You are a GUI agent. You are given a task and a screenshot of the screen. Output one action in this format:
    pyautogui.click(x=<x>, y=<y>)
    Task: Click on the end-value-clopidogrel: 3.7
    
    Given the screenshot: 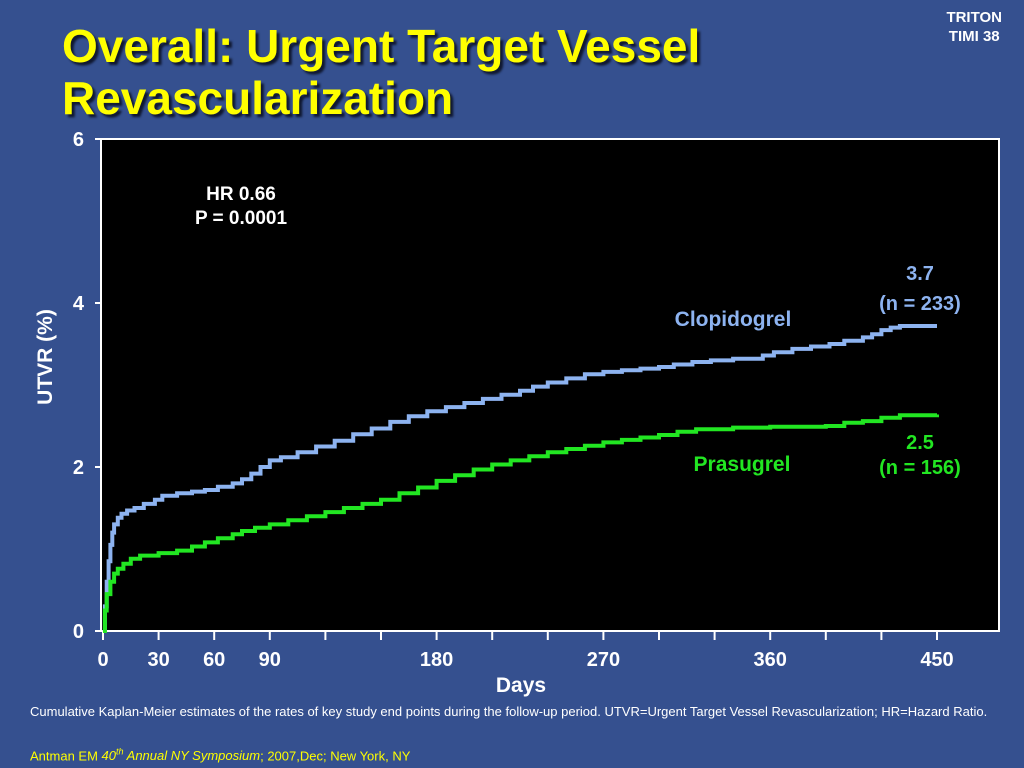 What is the action you would take?
    pyautogui.click(x=920, y=274)
    